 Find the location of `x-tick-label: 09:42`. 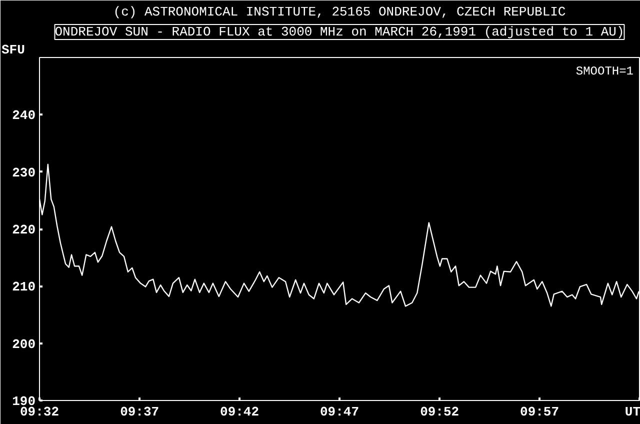

x-tick-label: 09:42 is located at coordinates (240, 412).